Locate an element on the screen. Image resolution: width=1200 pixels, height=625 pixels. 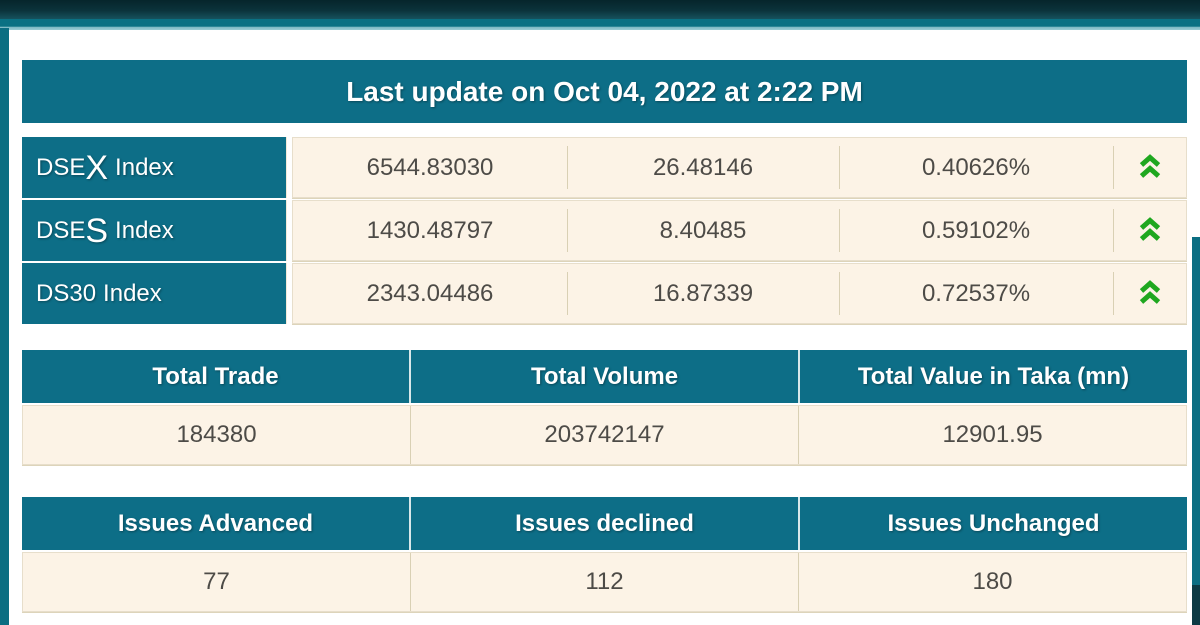
index-change-percent: 0.59102% is located at coordinates (976, 230).